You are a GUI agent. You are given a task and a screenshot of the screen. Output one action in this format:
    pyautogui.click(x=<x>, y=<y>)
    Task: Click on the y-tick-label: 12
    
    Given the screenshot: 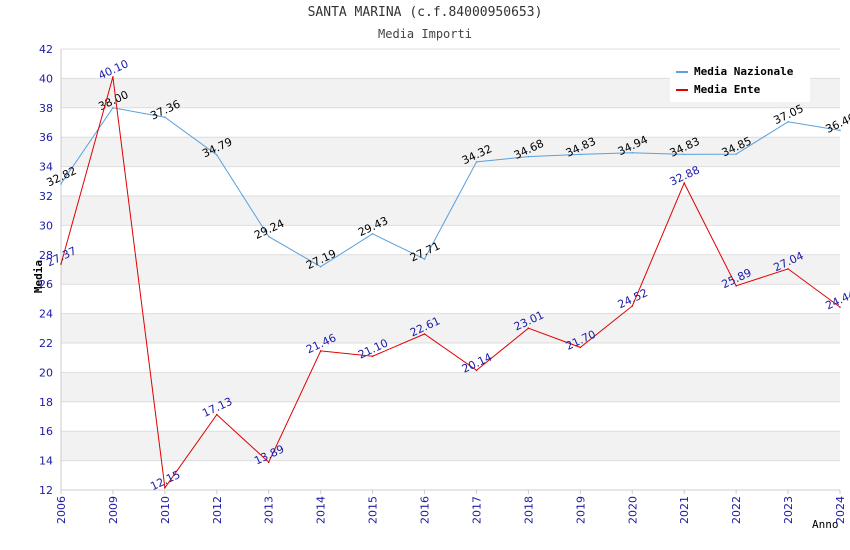 What is the action you would take?
    pyautogui.click(x=46, y=490)
    